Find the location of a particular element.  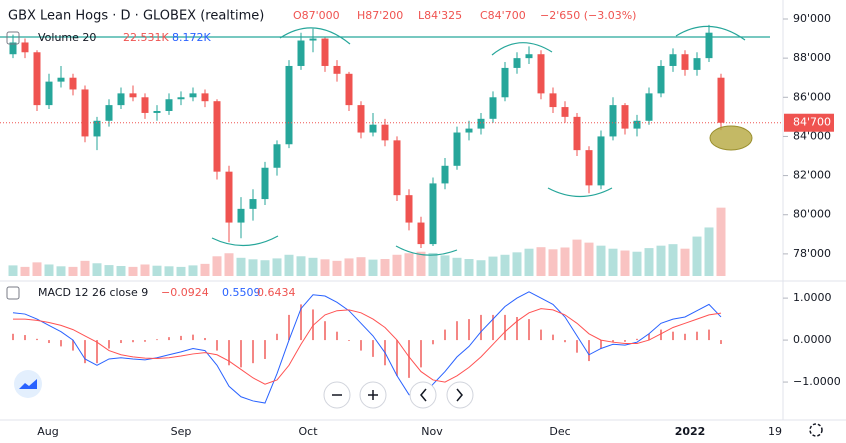

scroll-left-button is located at coordinates (423, 395).